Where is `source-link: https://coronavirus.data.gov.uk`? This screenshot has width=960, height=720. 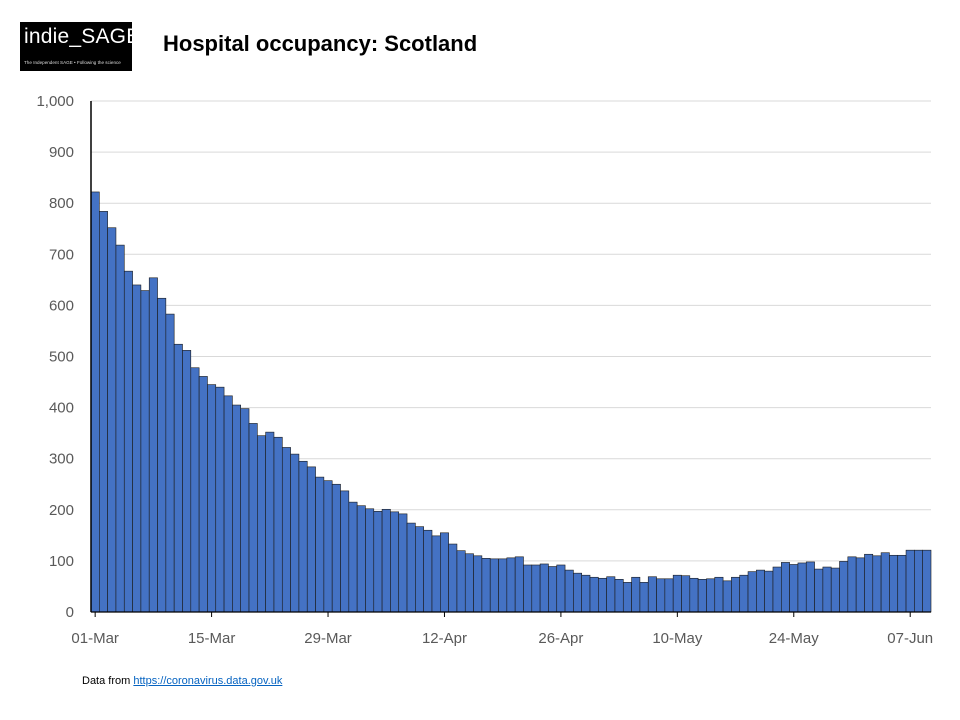
source-link: https://coronavirus.data.gov.uk is located at coordinates (208, 681).